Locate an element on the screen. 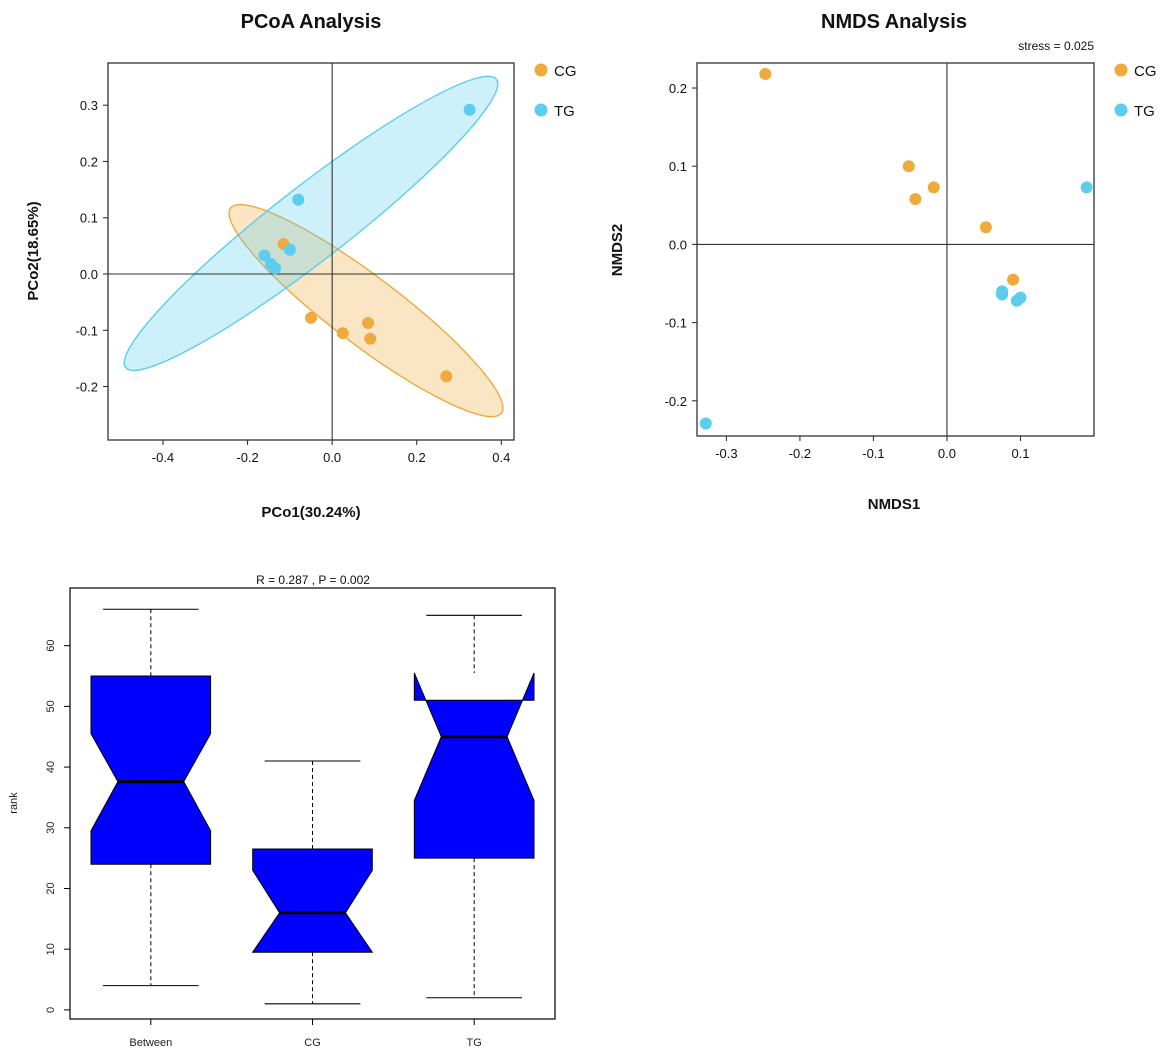  boxplot-box-between is located at coordinates (151, 770).